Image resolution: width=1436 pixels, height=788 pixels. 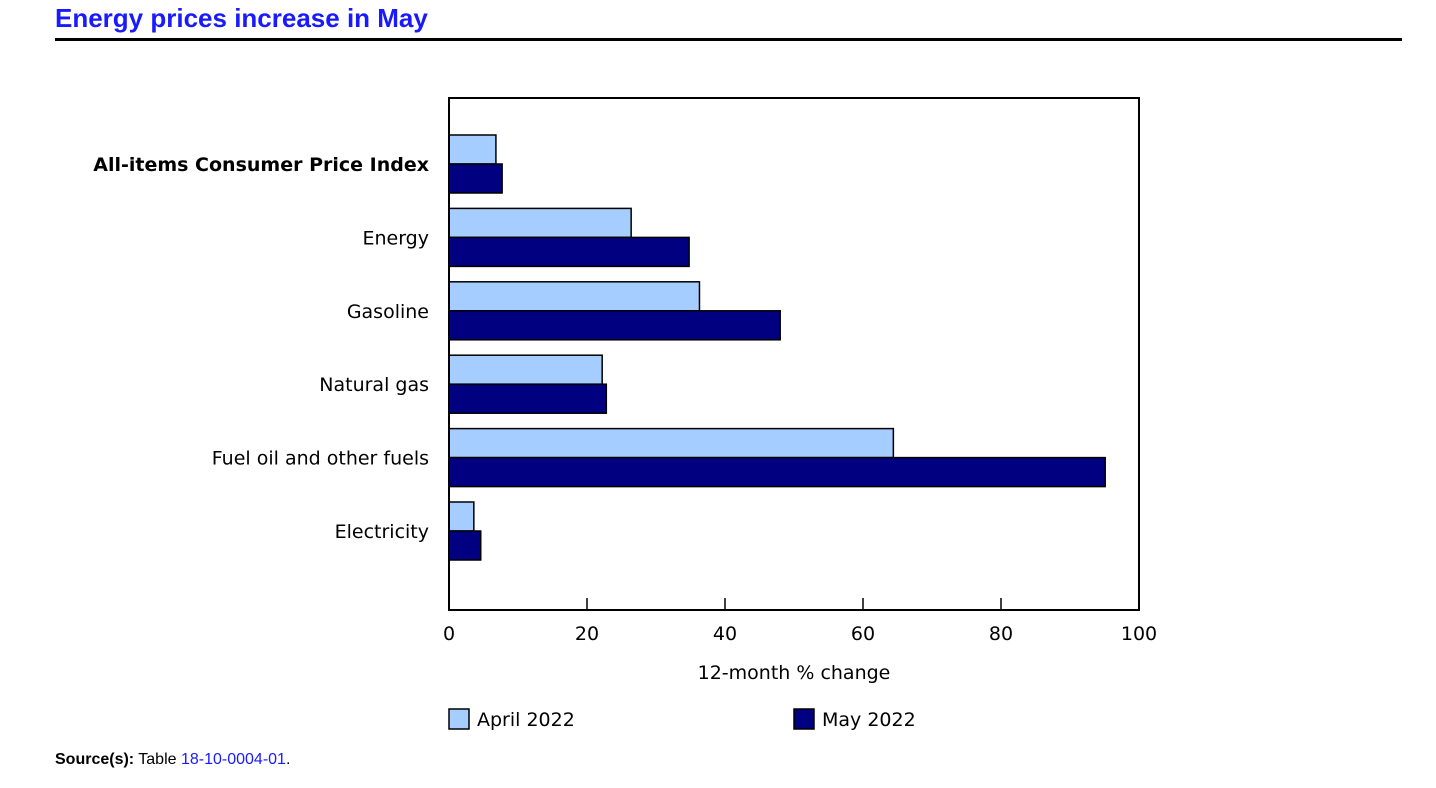 I want to click on source-period: ., so click(x=288, y=759).